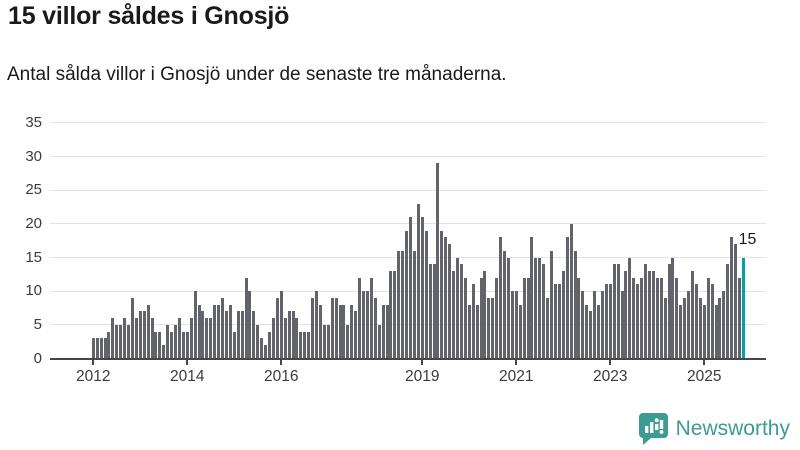 This screenshot has width=800, height=450. What do you see at coordinates (33, 156) in the screenshot?
I see `y-axis-label-30: 30` at bounding box center [33, 156].